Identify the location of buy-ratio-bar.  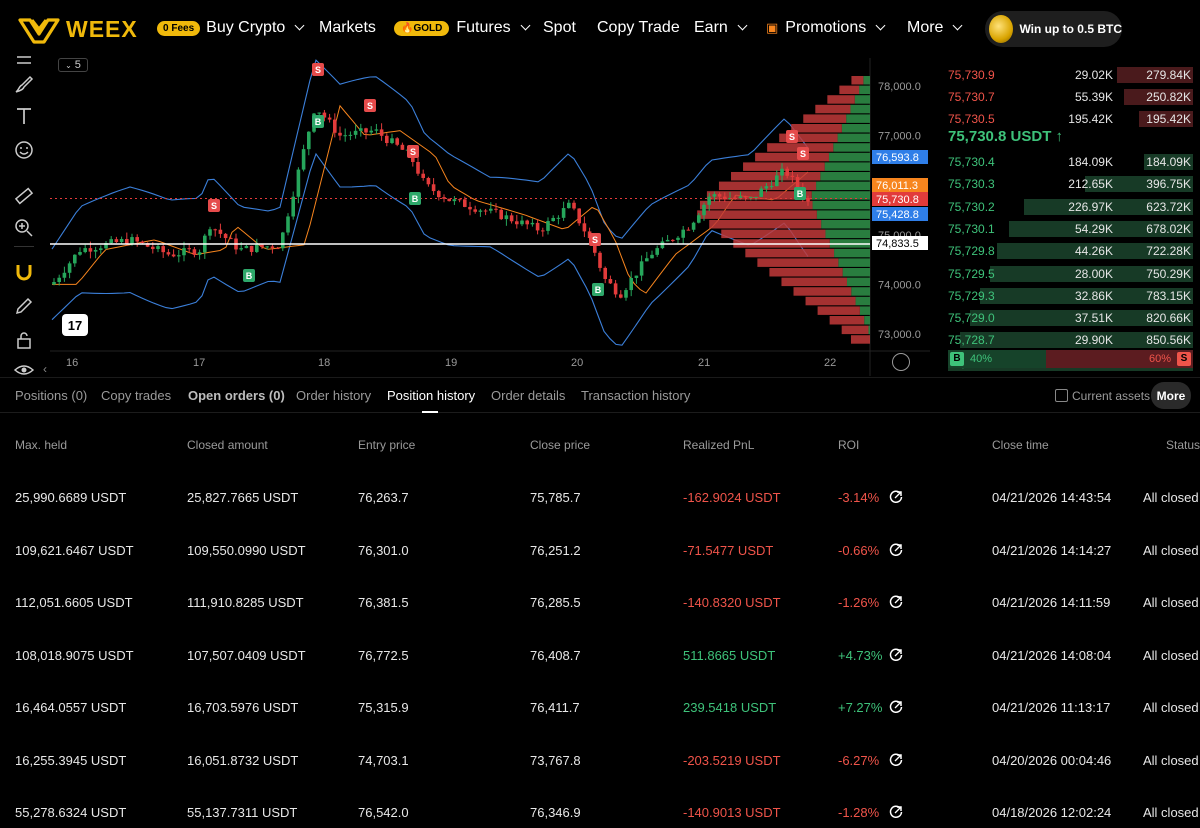
(997, 359).